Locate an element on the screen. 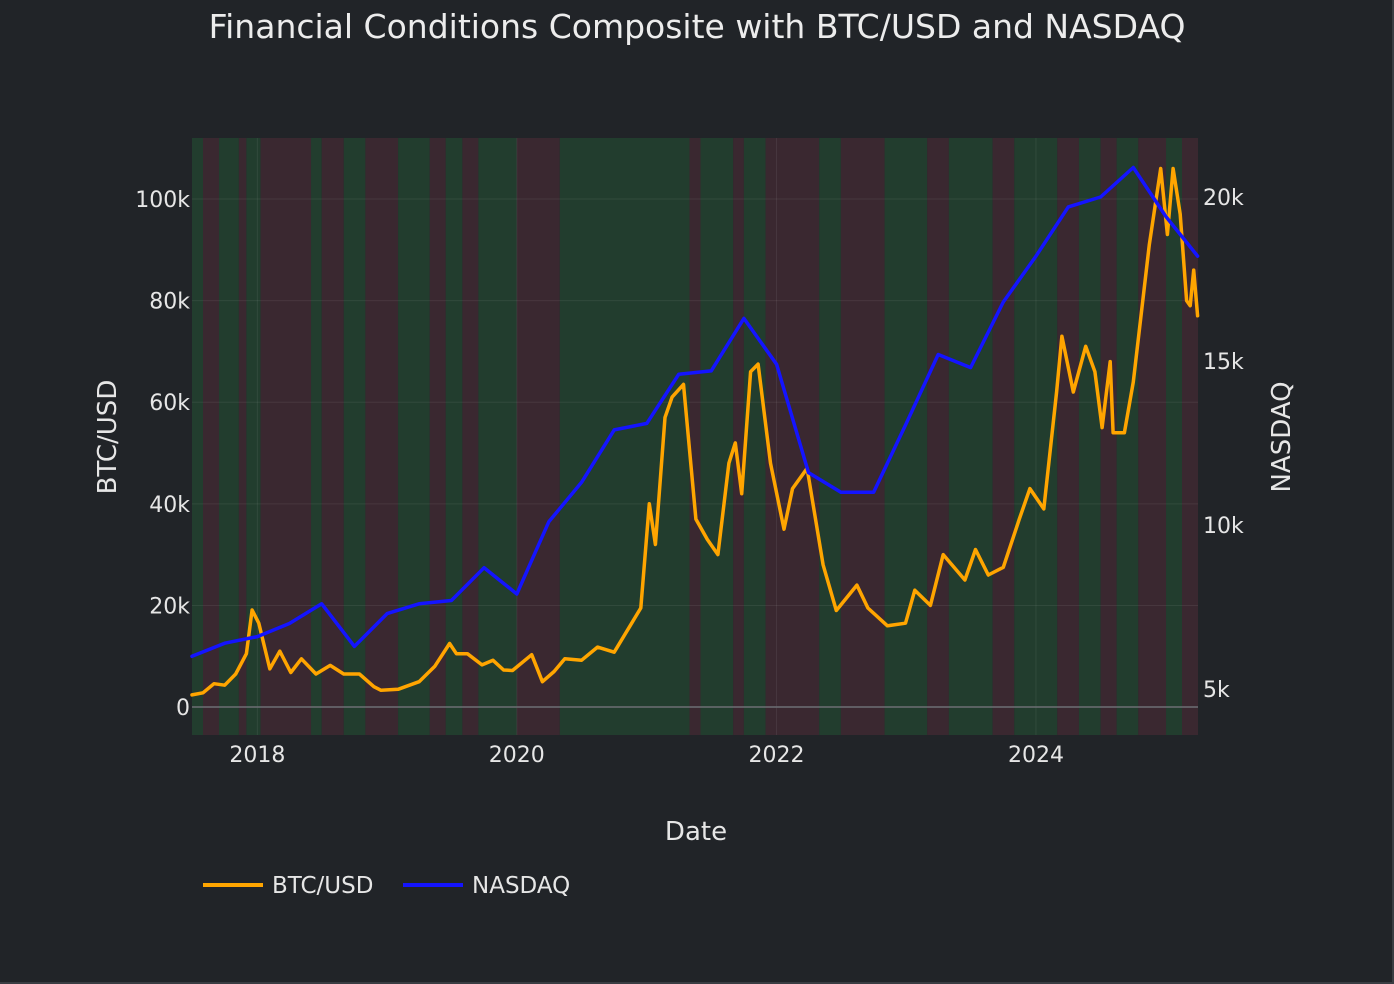 This screenshot has height=984, width=1394. x-tick-label: 2024 is located at coordinates (1036, 755).